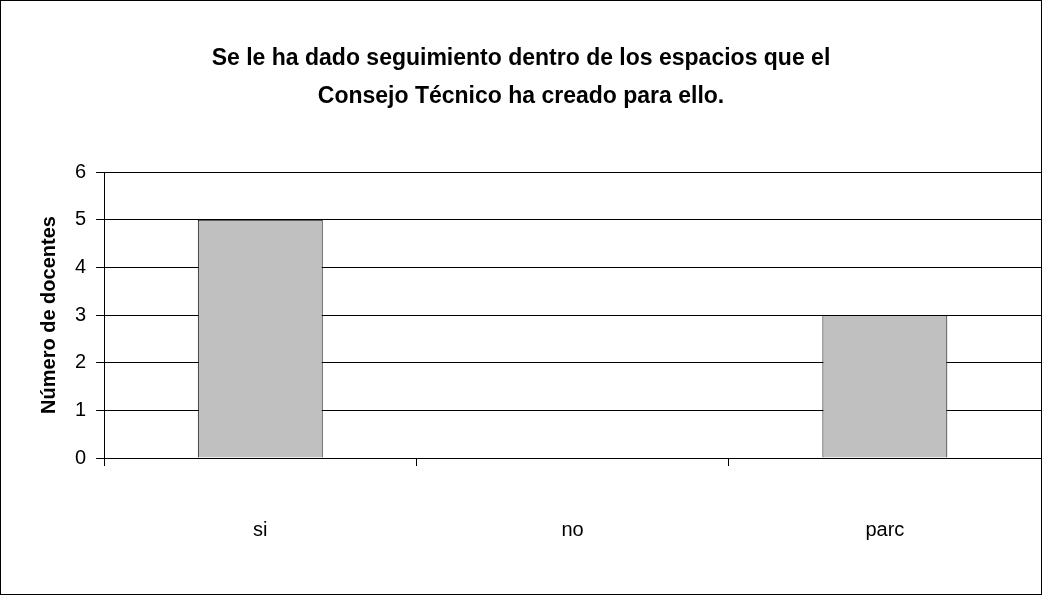 This screenshot has width=1042, height=595. I want to click on y-tick-label: 5, so click(81, 218).